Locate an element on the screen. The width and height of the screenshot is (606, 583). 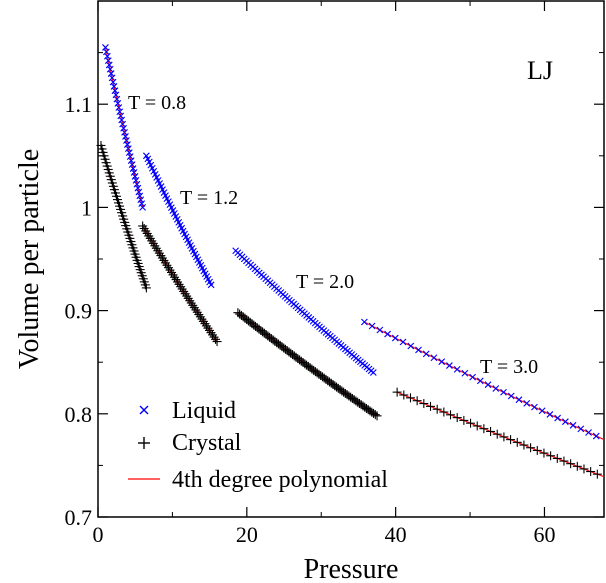
y-tick-label: 0.9 is located at coordinates (79, 311).